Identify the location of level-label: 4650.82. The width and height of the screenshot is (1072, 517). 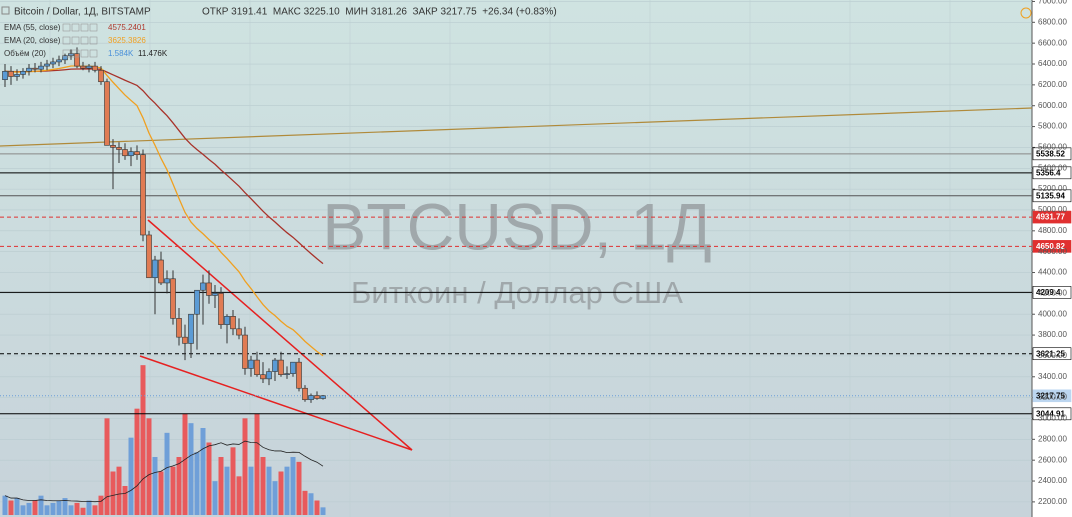
(1050, 246).